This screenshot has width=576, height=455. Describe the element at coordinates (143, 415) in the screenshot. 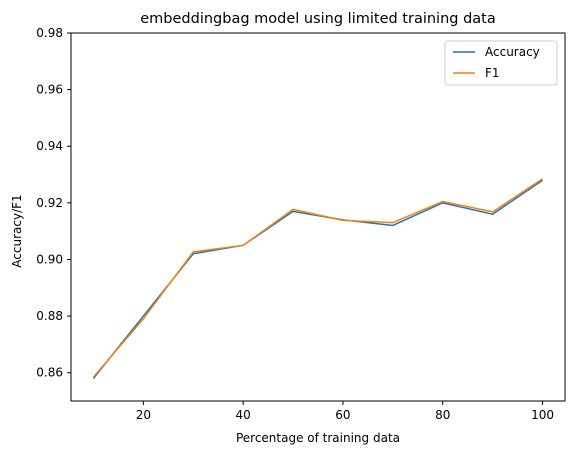

I see `x-tick-label: 20` at that location.